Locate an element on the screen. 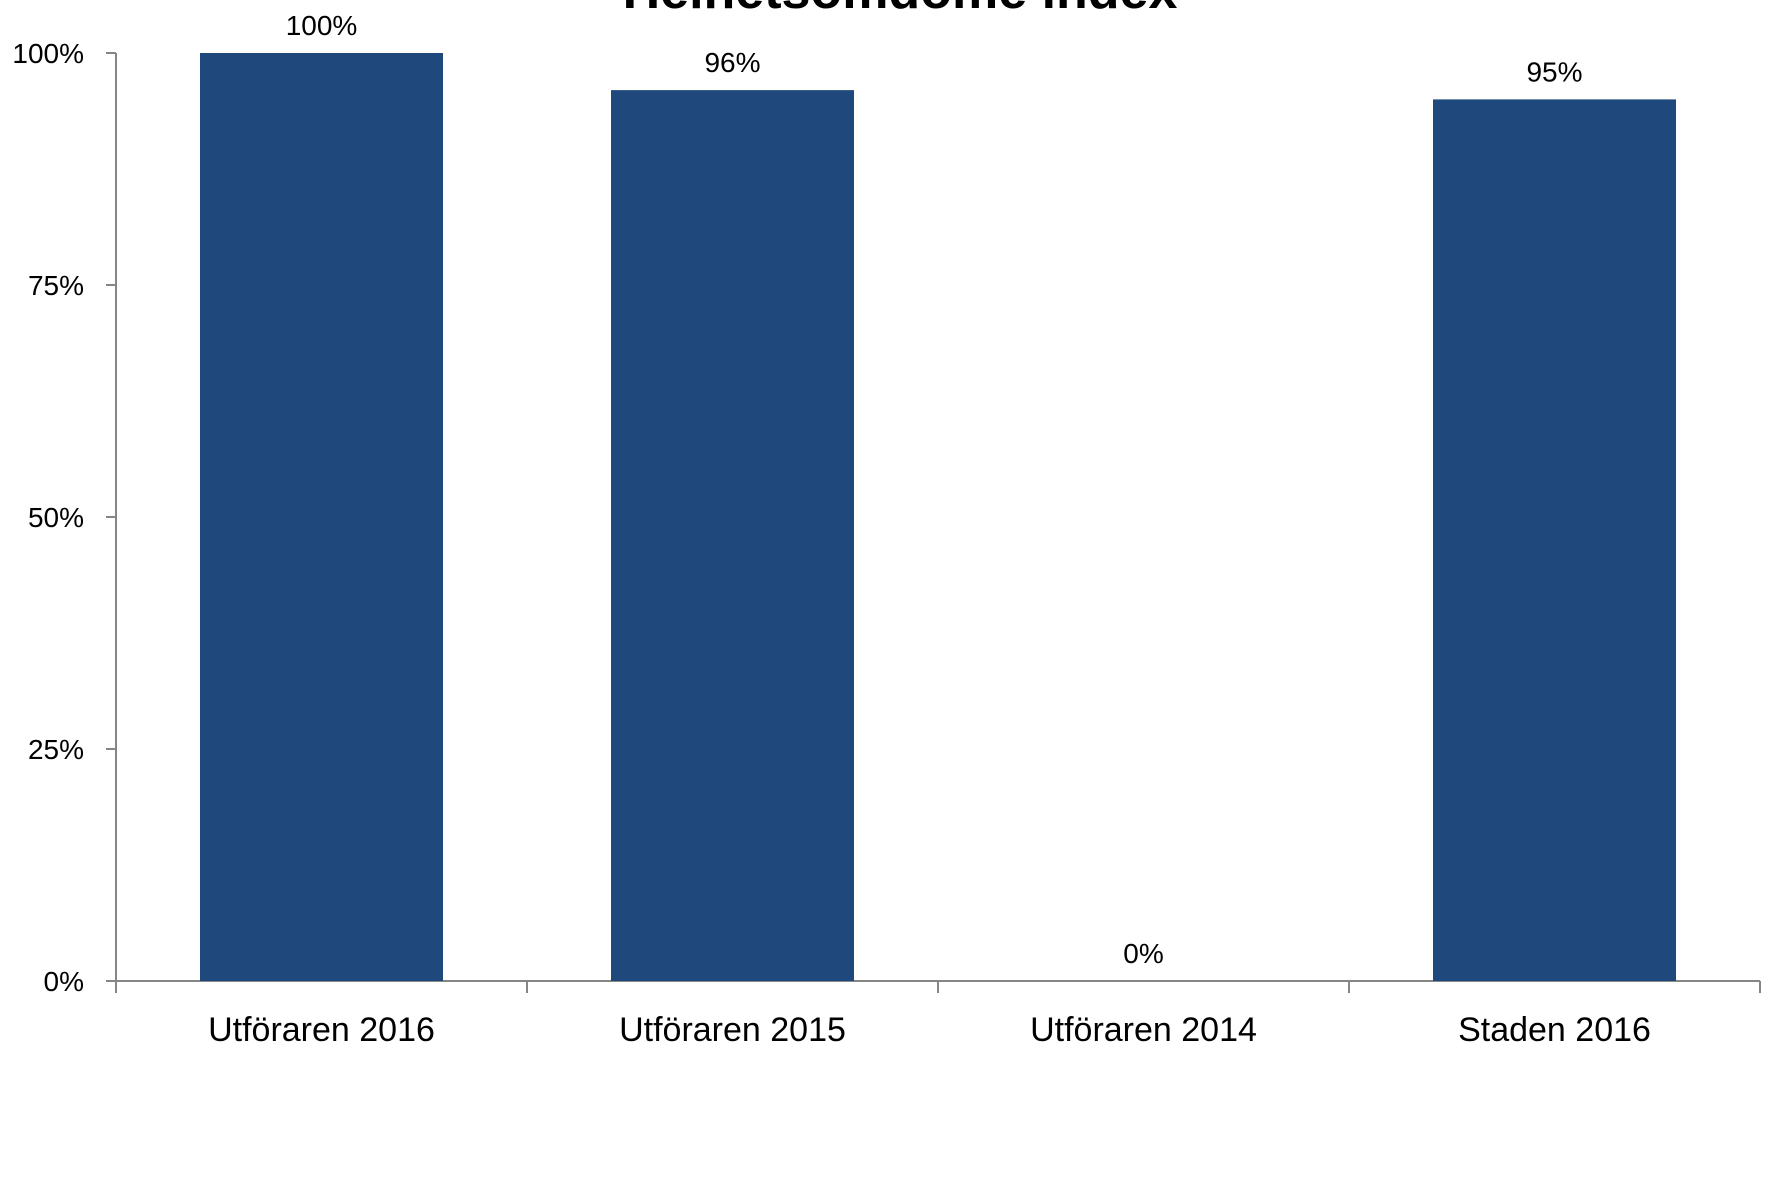 The height and width of the screenshot is (1185, 1768). data-label: 100% is located at coordinates (322, 25).